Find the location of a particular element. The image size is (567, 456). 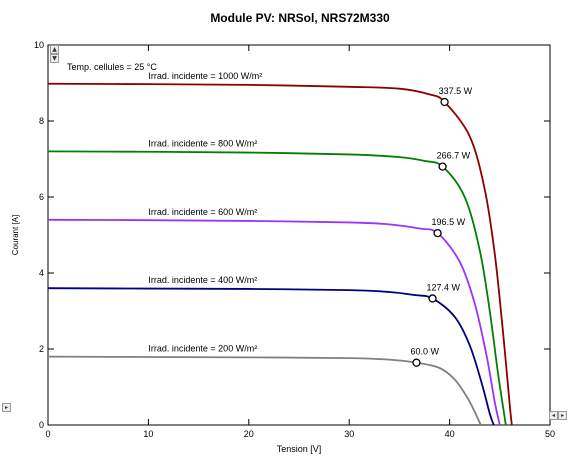

x-tick-label: 10 is located at coordinates (148, 434).